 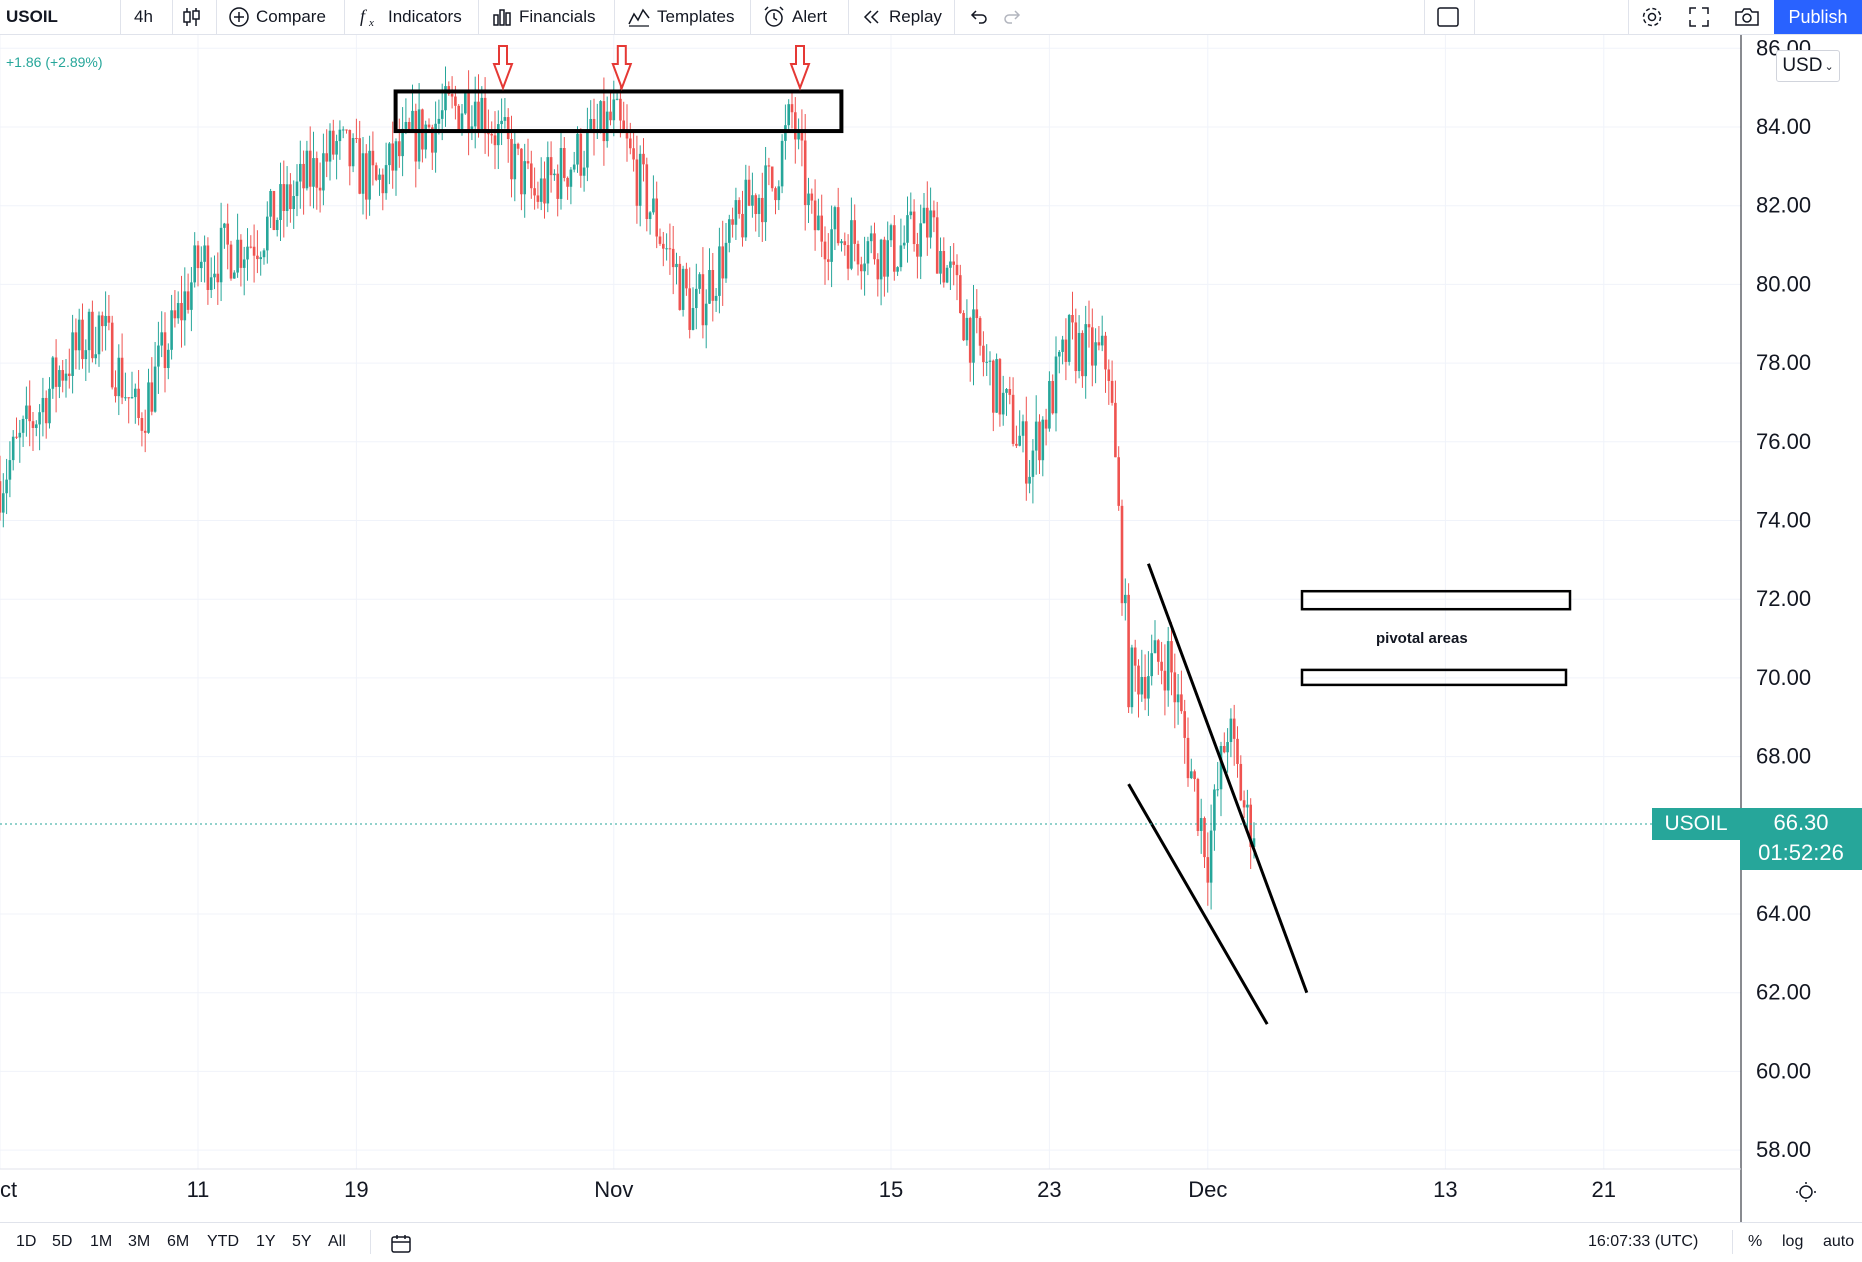 I want to click on range-ytd: YTD, so click(x=223, y=1241).